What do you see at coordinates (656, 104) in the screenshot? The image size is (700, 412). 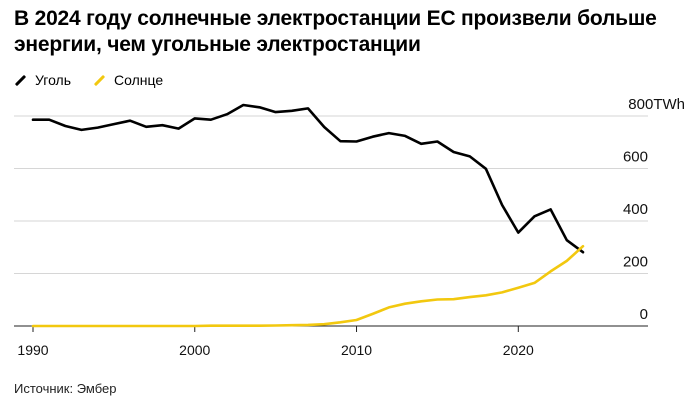 I see `y-tick-label-800: 800TWh` at bounding box center [656, 104].